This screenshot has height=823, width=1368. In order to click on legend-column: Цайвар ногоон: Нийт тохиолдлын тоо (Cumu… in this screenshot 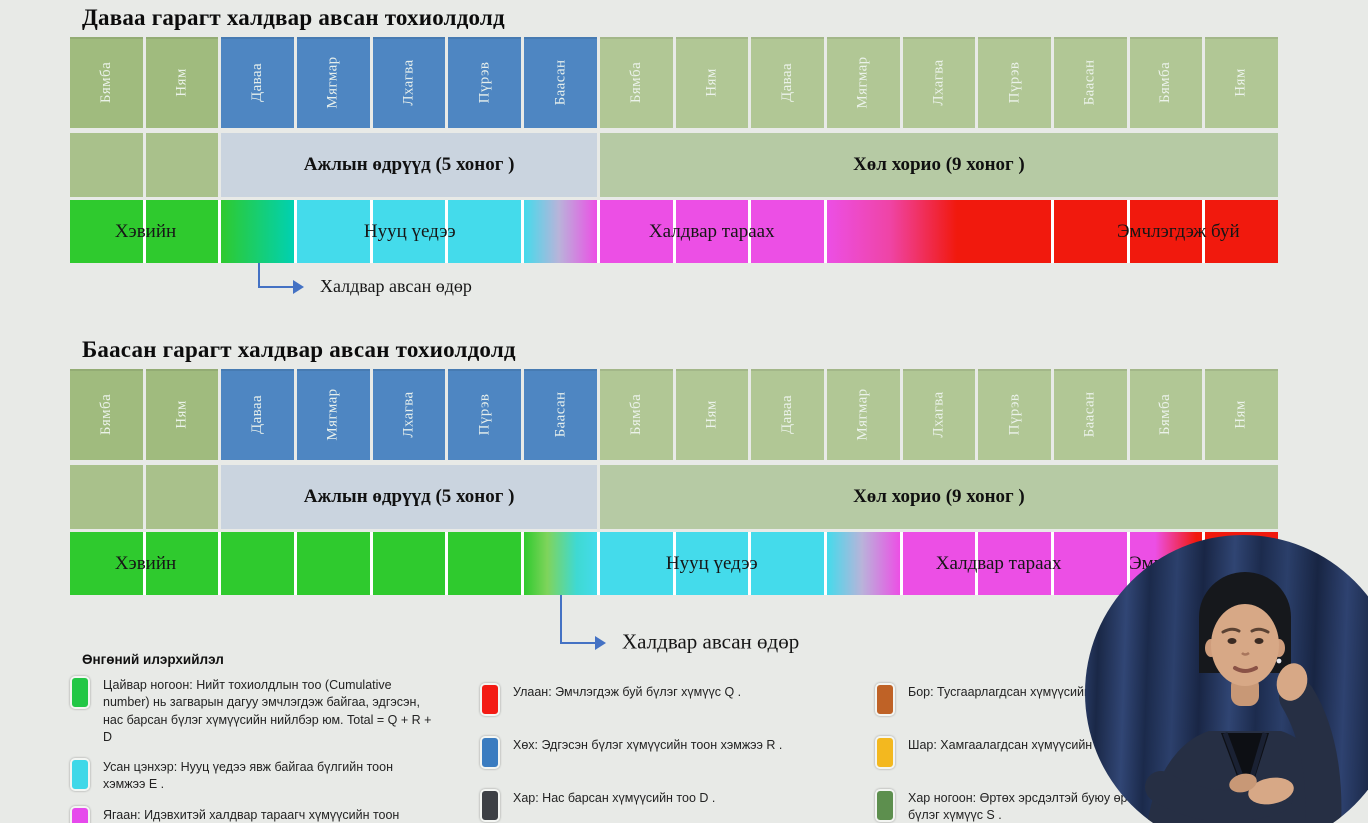, I will do `click(275, 749)`.